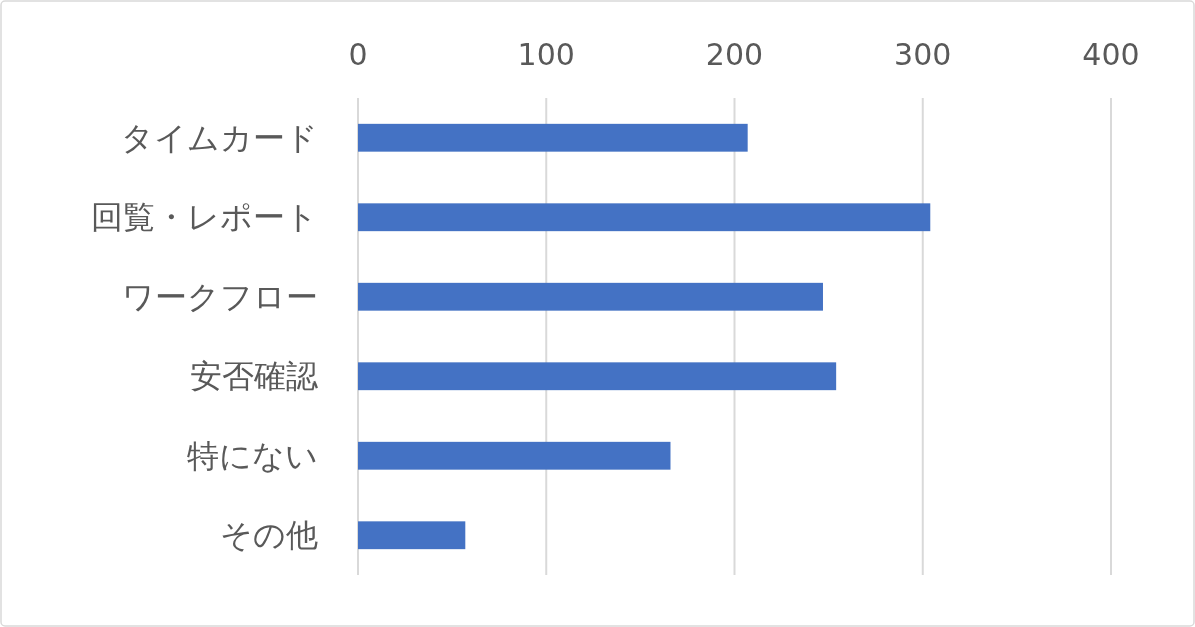 This screenshot has height=627, width=1195. Describe the element at coordinates (546, 54) in the screenshot. I see `x-tick-label: 100` at that location.